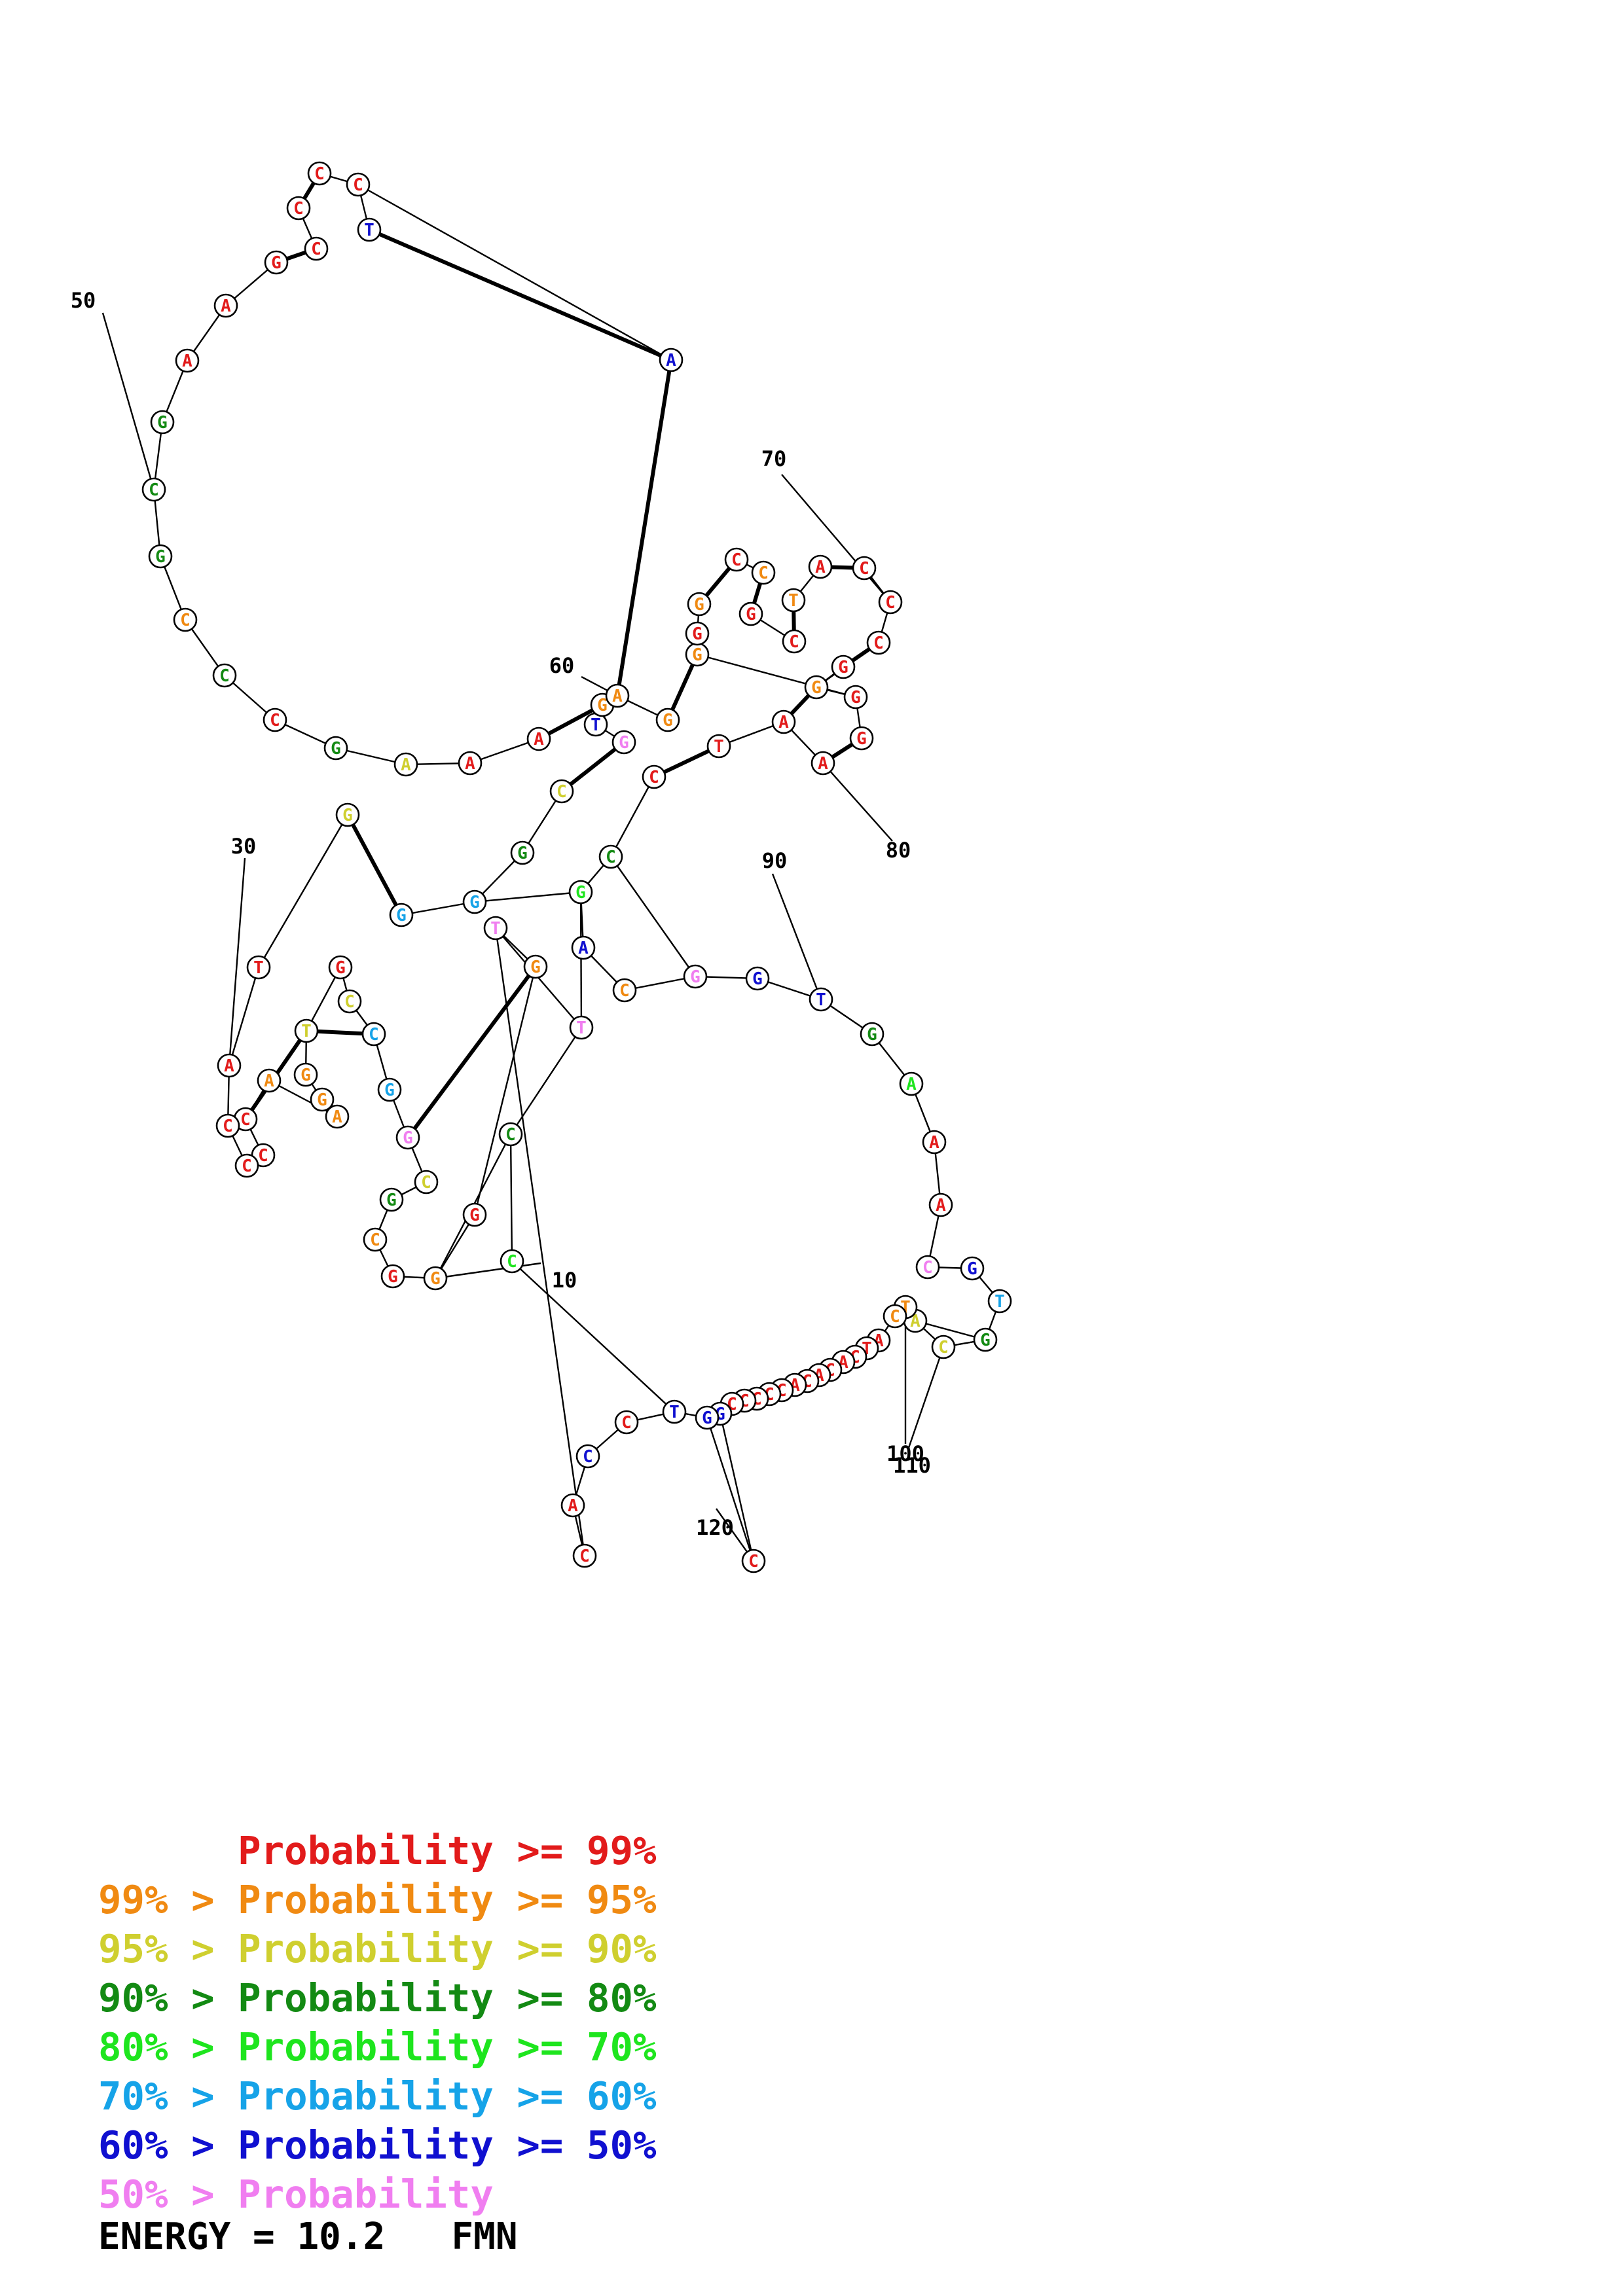  I want to click on nucleotide-10: G, so click(535, 966).